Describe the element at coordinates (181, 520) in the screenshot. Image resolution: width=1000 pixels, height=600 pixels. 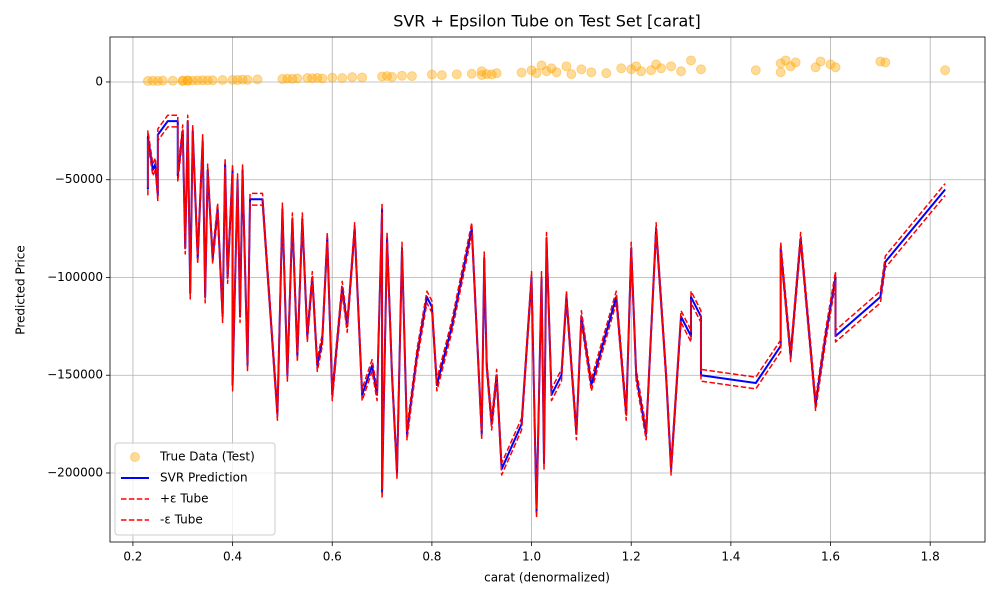
I see `legend-label: -ε Tube` at that location.